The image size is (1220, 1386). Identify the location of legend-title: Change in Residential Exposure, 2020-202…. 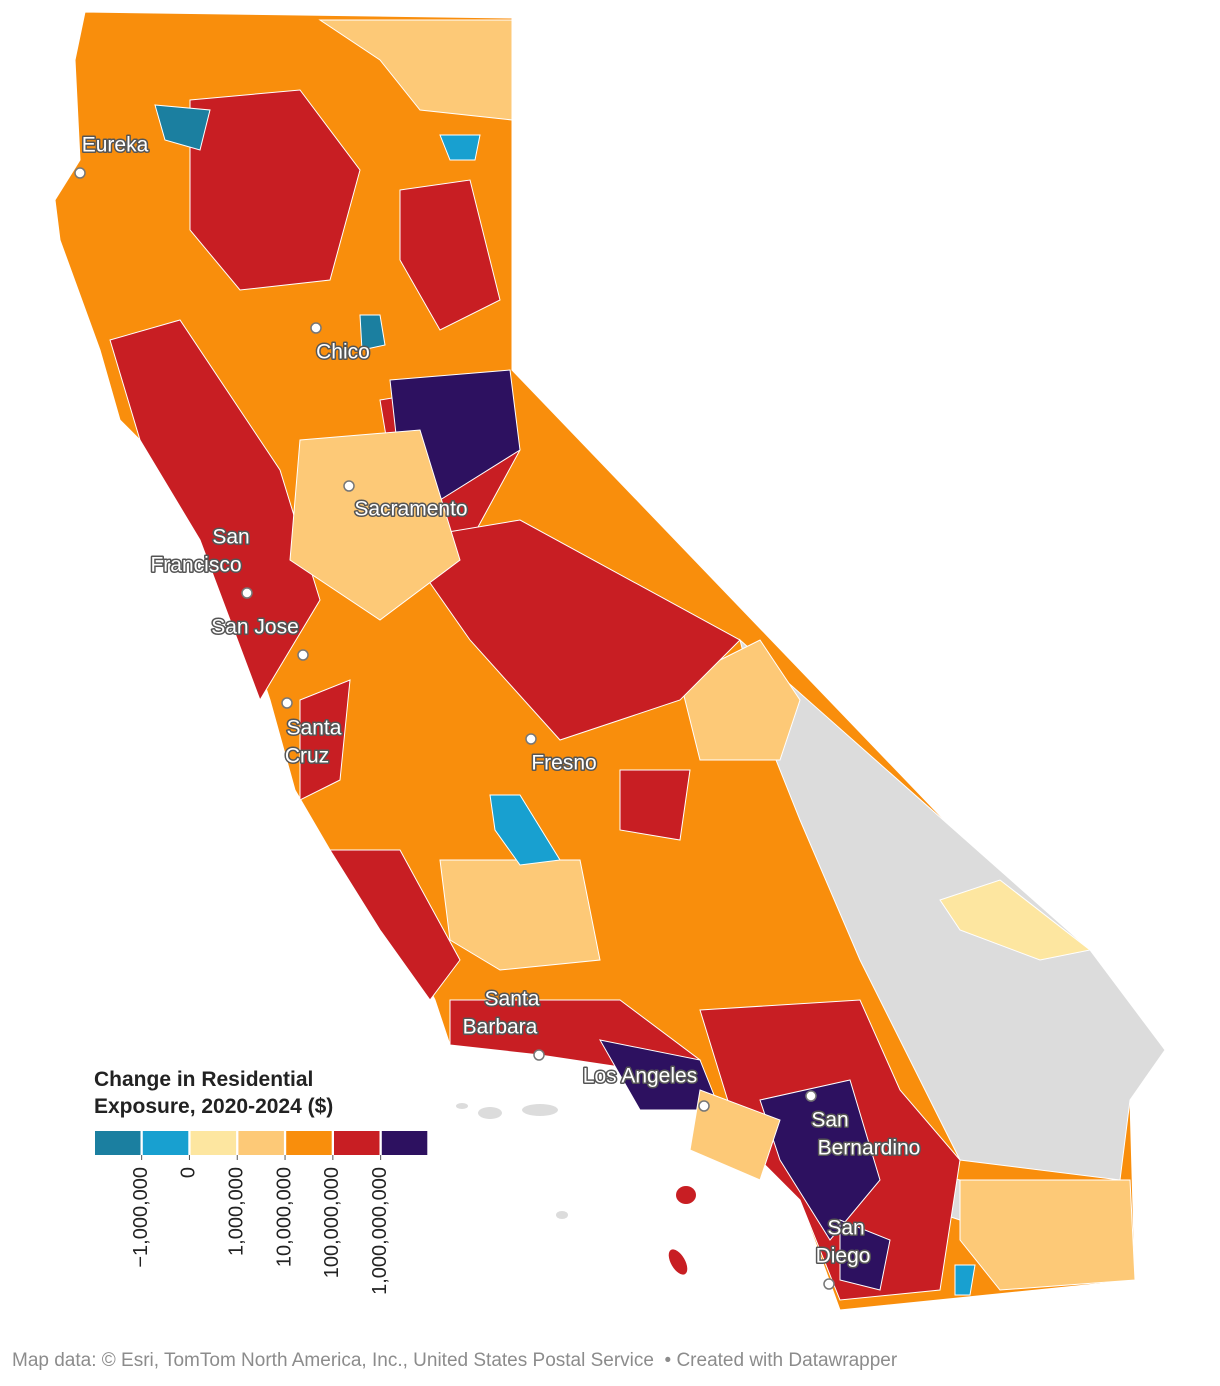
(214, 1093).